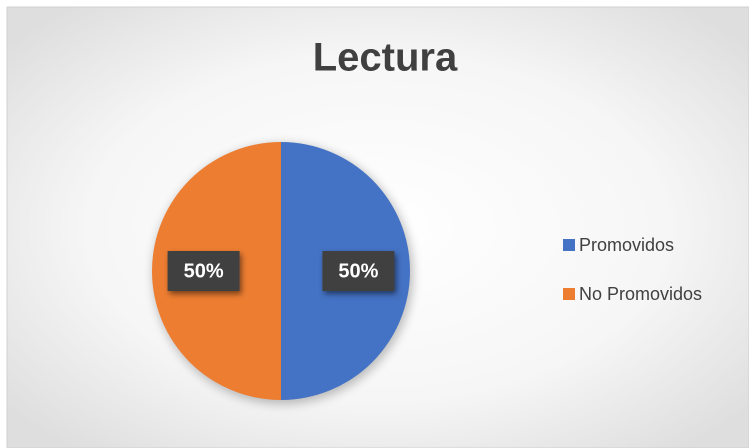 The image size is (749, 448). What do you see at coordinates (385, 58) in the screenshot?
I see `chart-title: Lectura` at bounding box center [385, 58].